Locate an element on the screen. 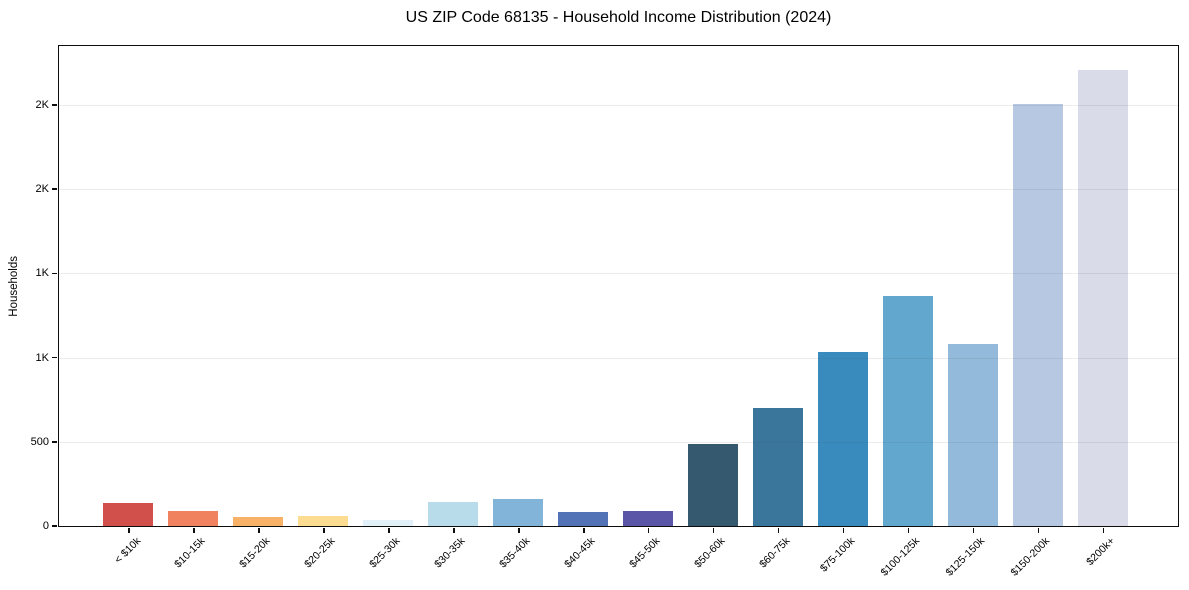 This screenshot has height=590, width=1189. x-tick-label: $20-25k is located at coordinates (320, 553).